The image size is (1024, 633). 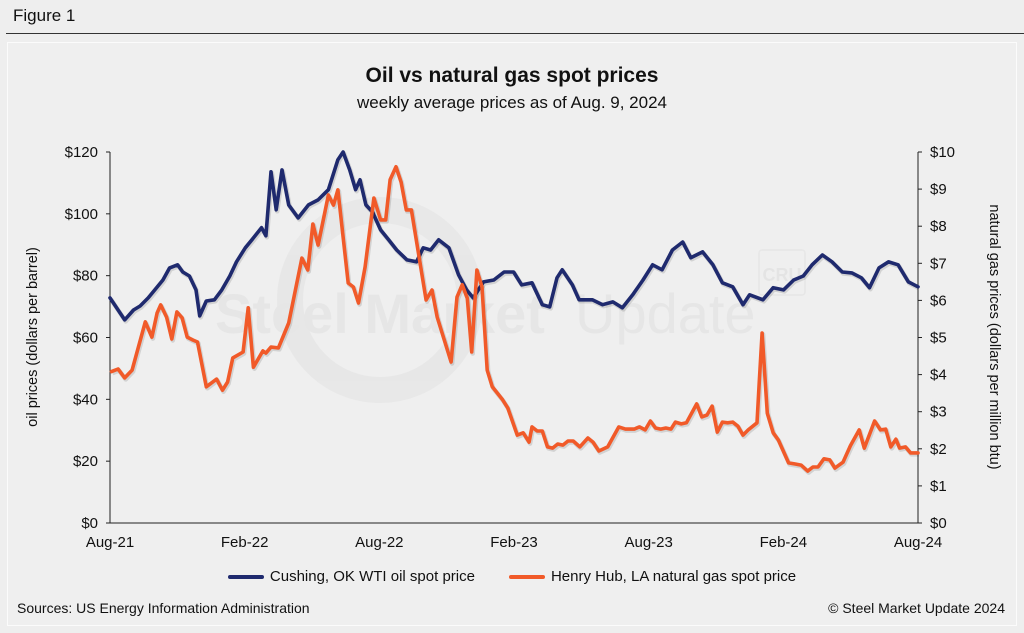 I want to click on header-divider, so click(x=515, y=33).